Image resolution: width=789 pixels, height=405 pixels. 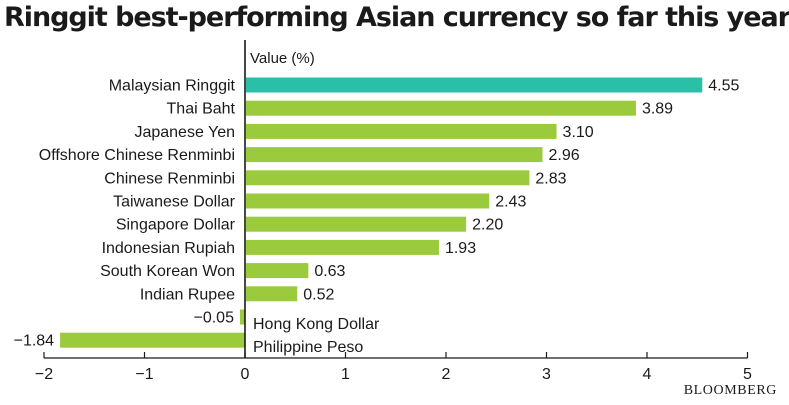 What do you see at coordinates (172, 86) in the screenshot?
I see `category-label: Malaysian Ringgit` at bounding box center [172, 86].